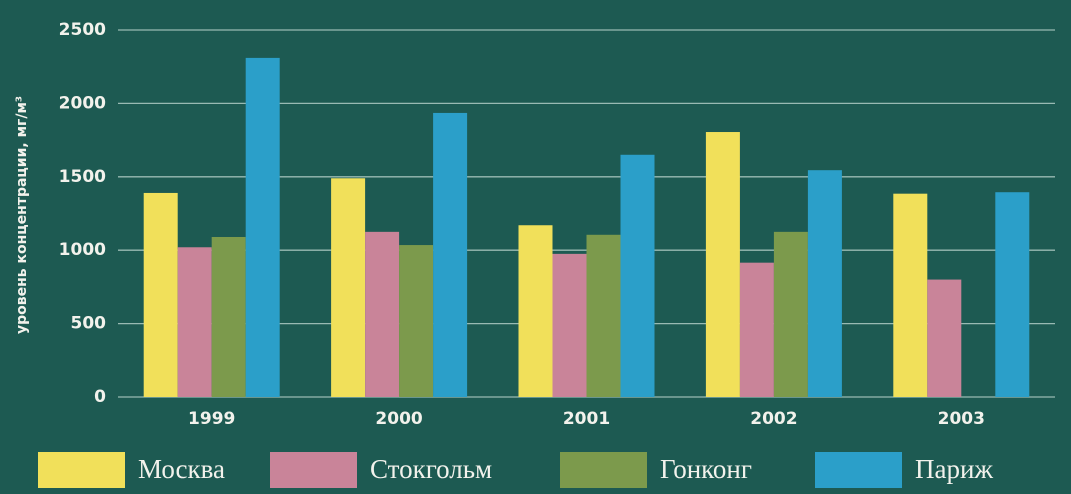  What do you see at coordinates (961, 419) in the screenshot?
I see `x-tick-label: 2003` at bounding box center [961, 419].